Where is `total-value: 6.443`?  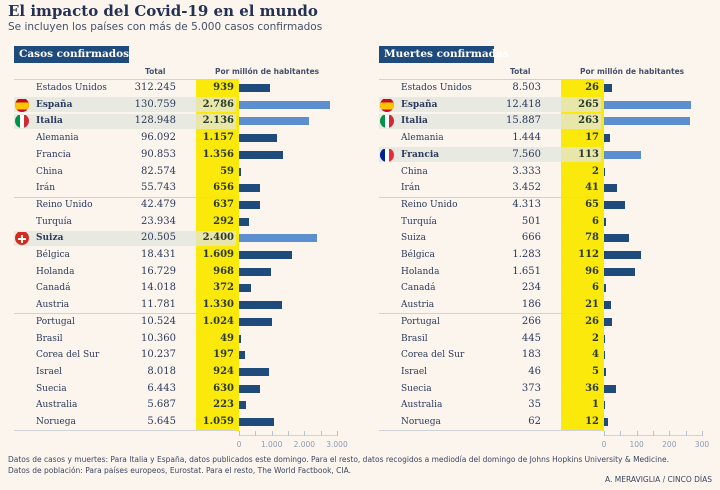
total-value: 6.443 is located at coordinates (161, 388).